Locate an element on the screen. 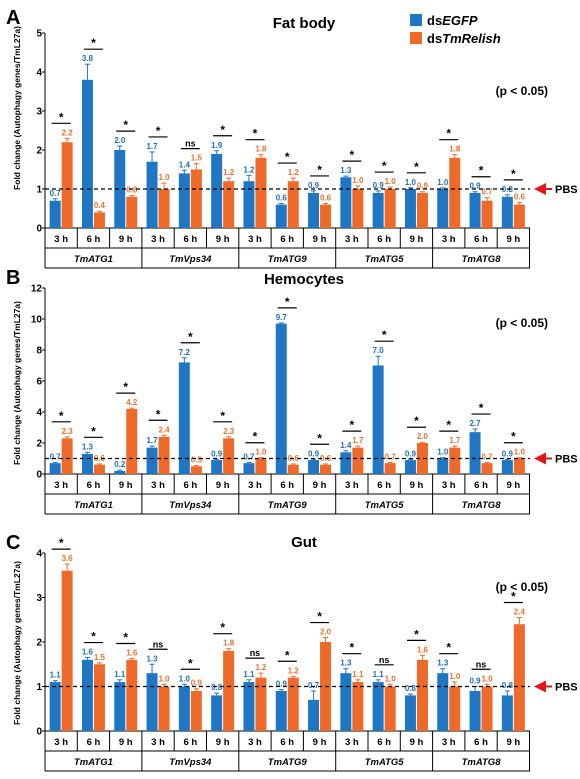 The height and width of the screenshot is (779, 580). y-tick-label: 4 is located at coordinates (39, 413).